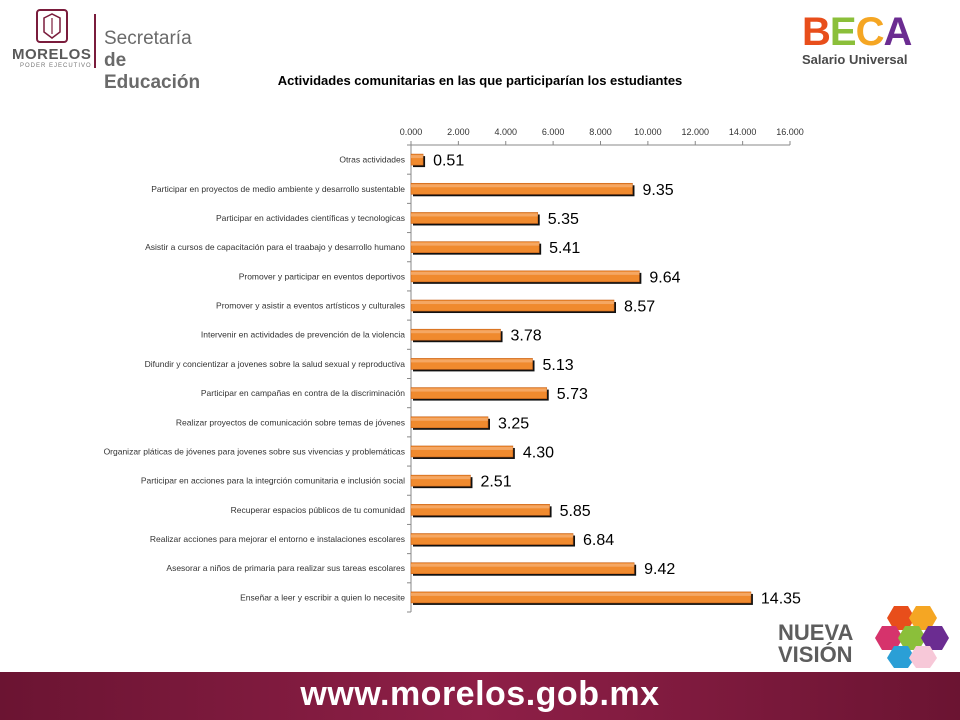 This screenshot has width=960, height=720. What do you see at coordinates (558, 365) in the screenshot?
I see `data-label: 5.13` at bounding box center [558, 365].